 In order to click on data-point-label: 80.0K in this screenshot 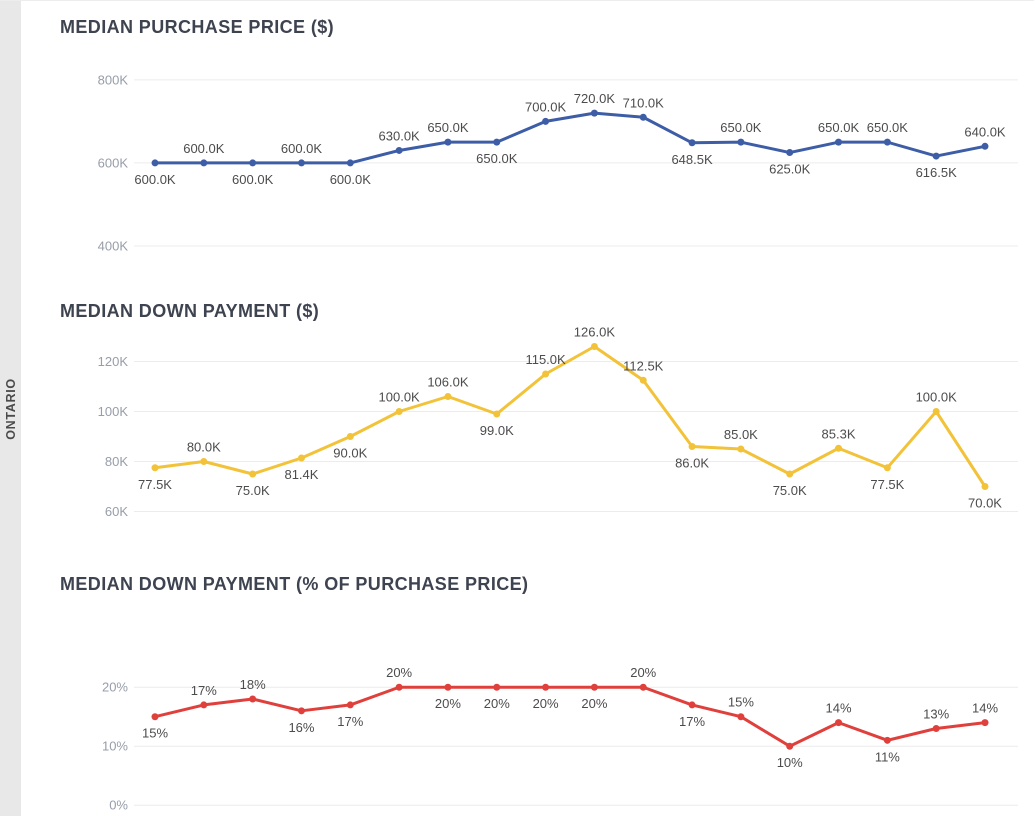, I will do `click(204, 447)`.